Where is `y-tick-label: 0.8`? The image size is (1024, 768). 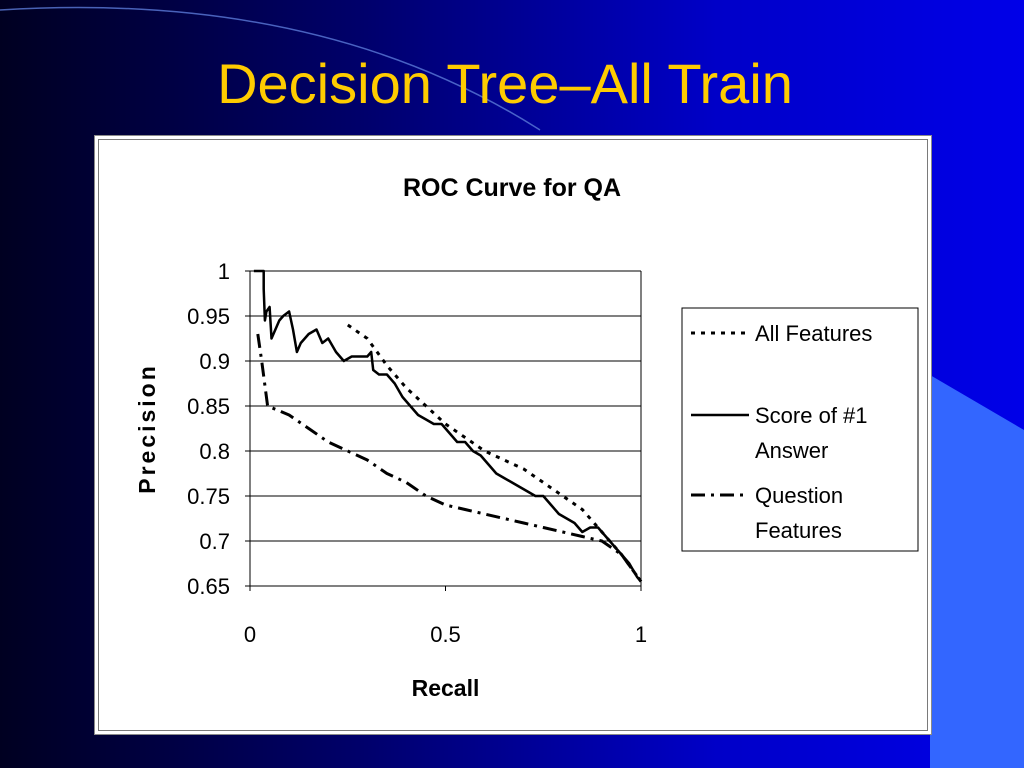
y-tick-label: 0.8 is located at coordinates (214, 451).